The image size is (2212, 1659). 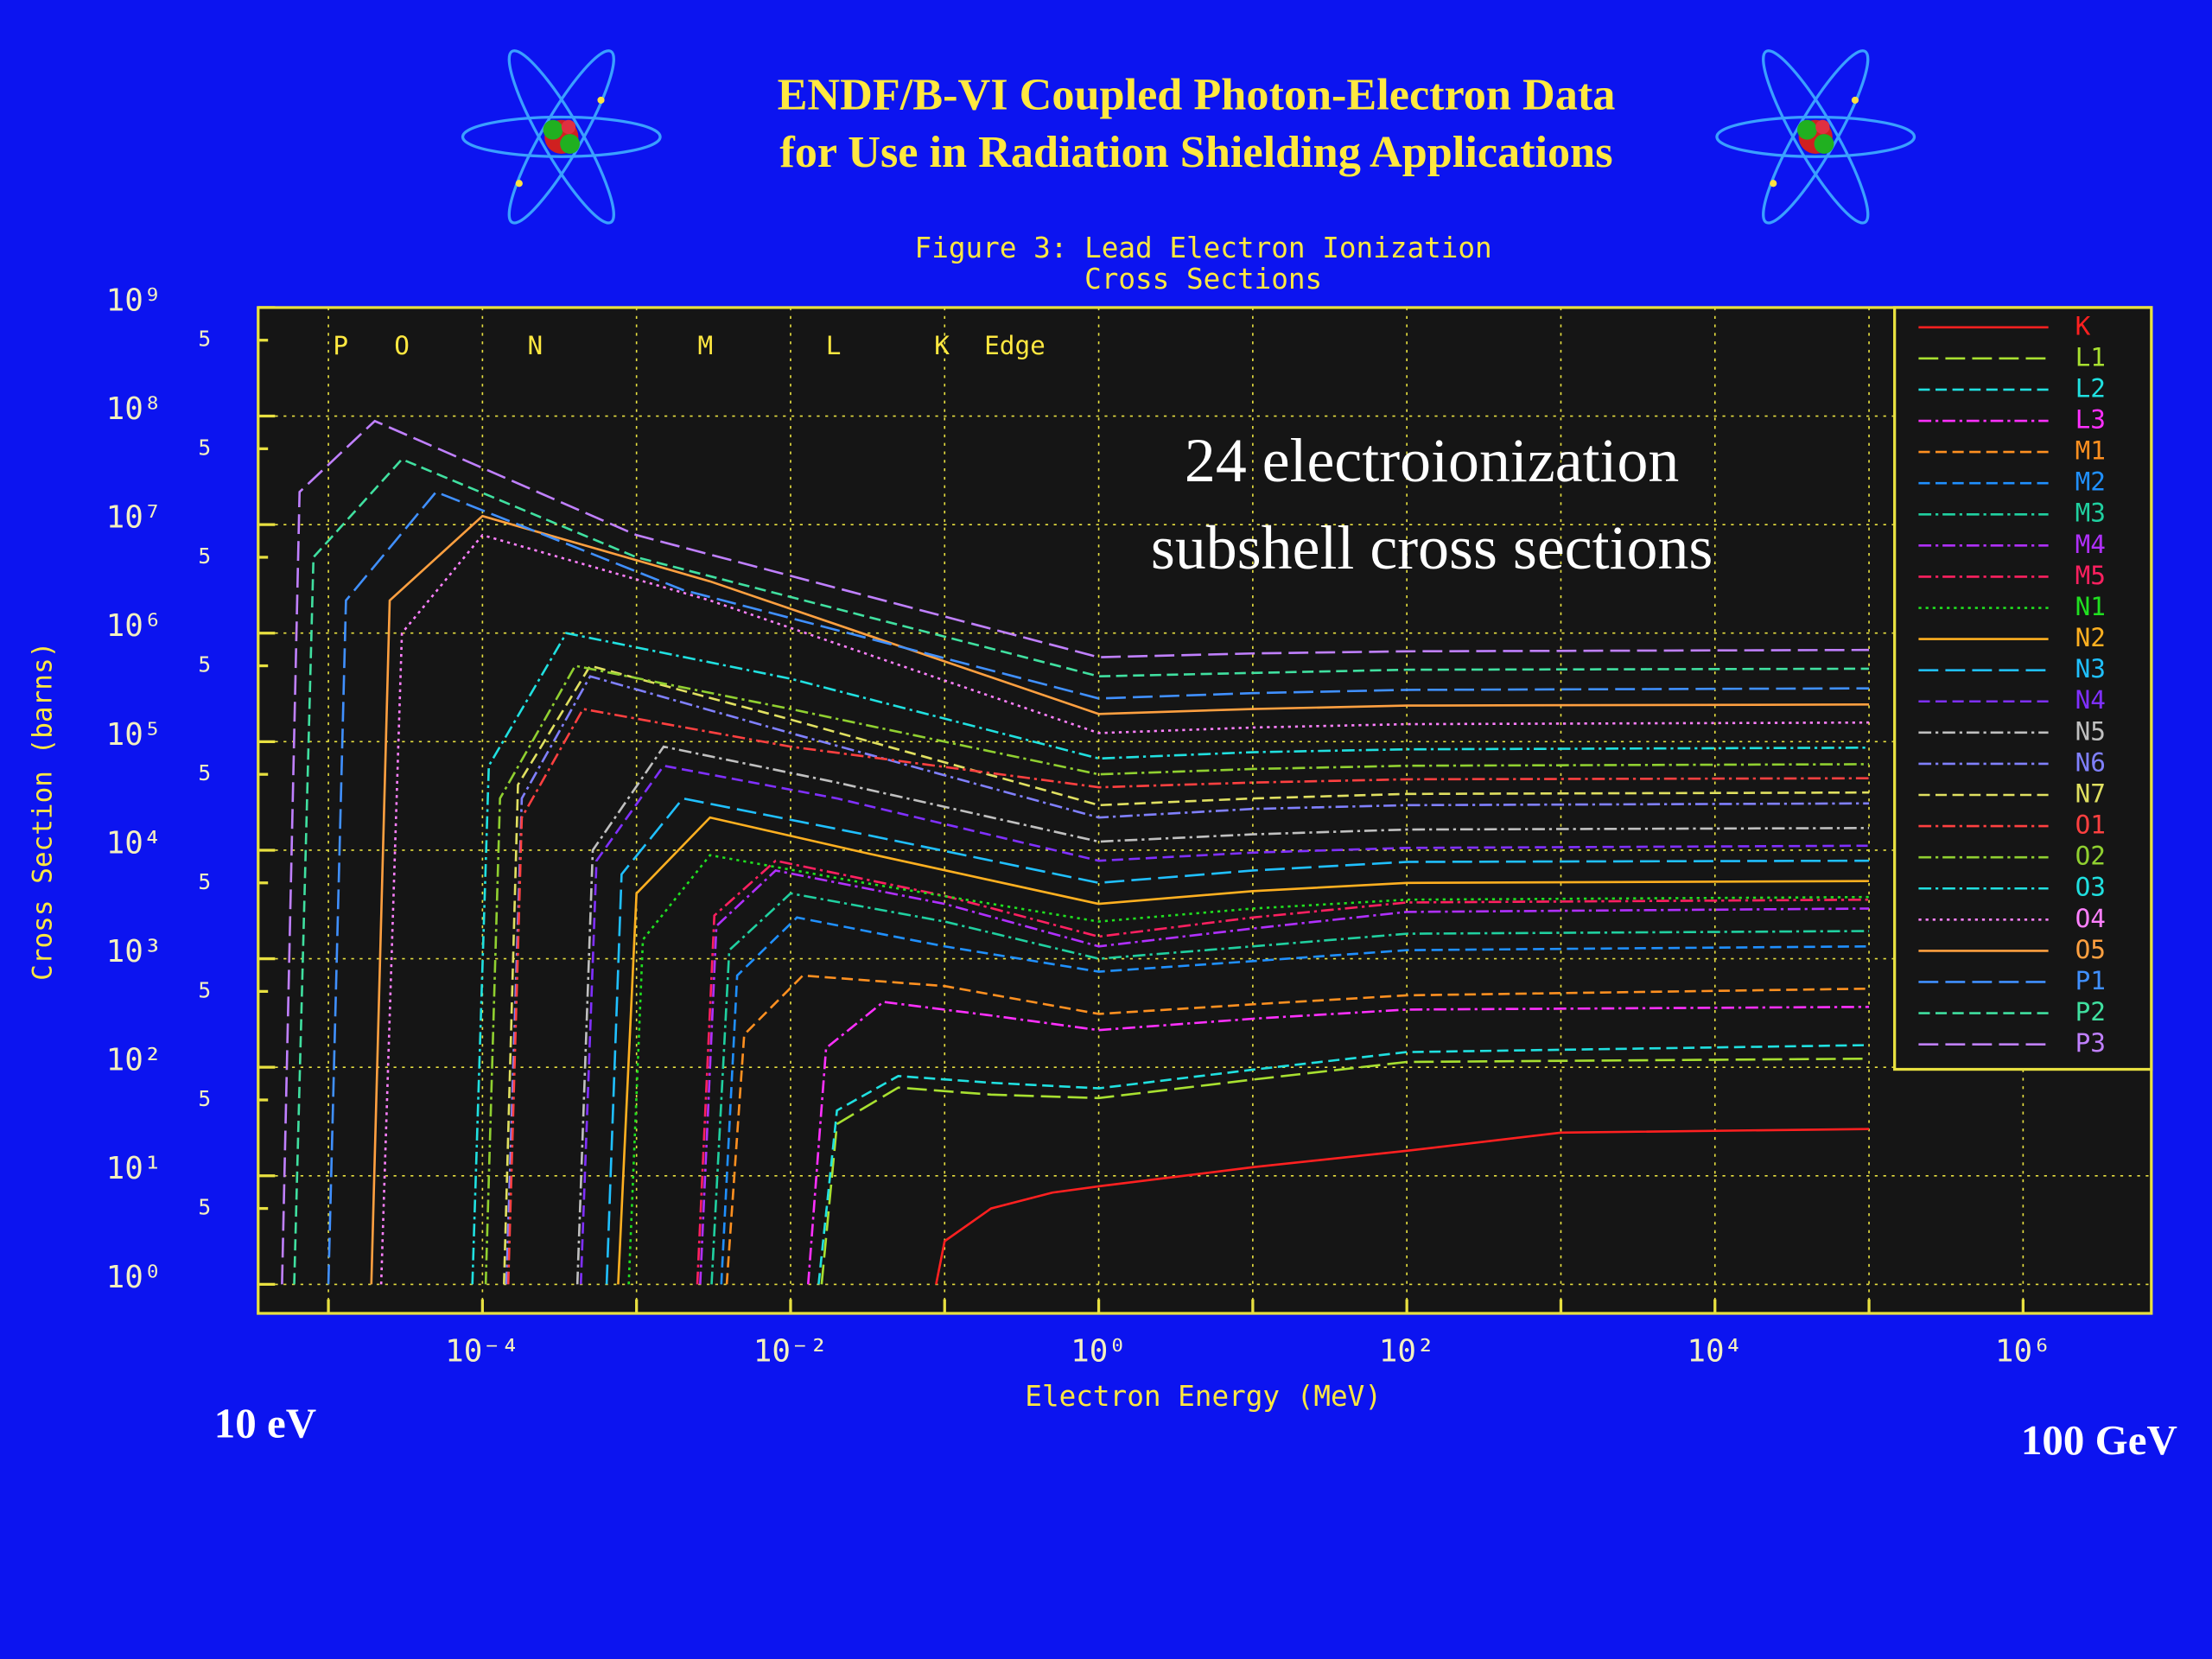 I want to click on legend-label: O1, so click(x=2090, y=825).